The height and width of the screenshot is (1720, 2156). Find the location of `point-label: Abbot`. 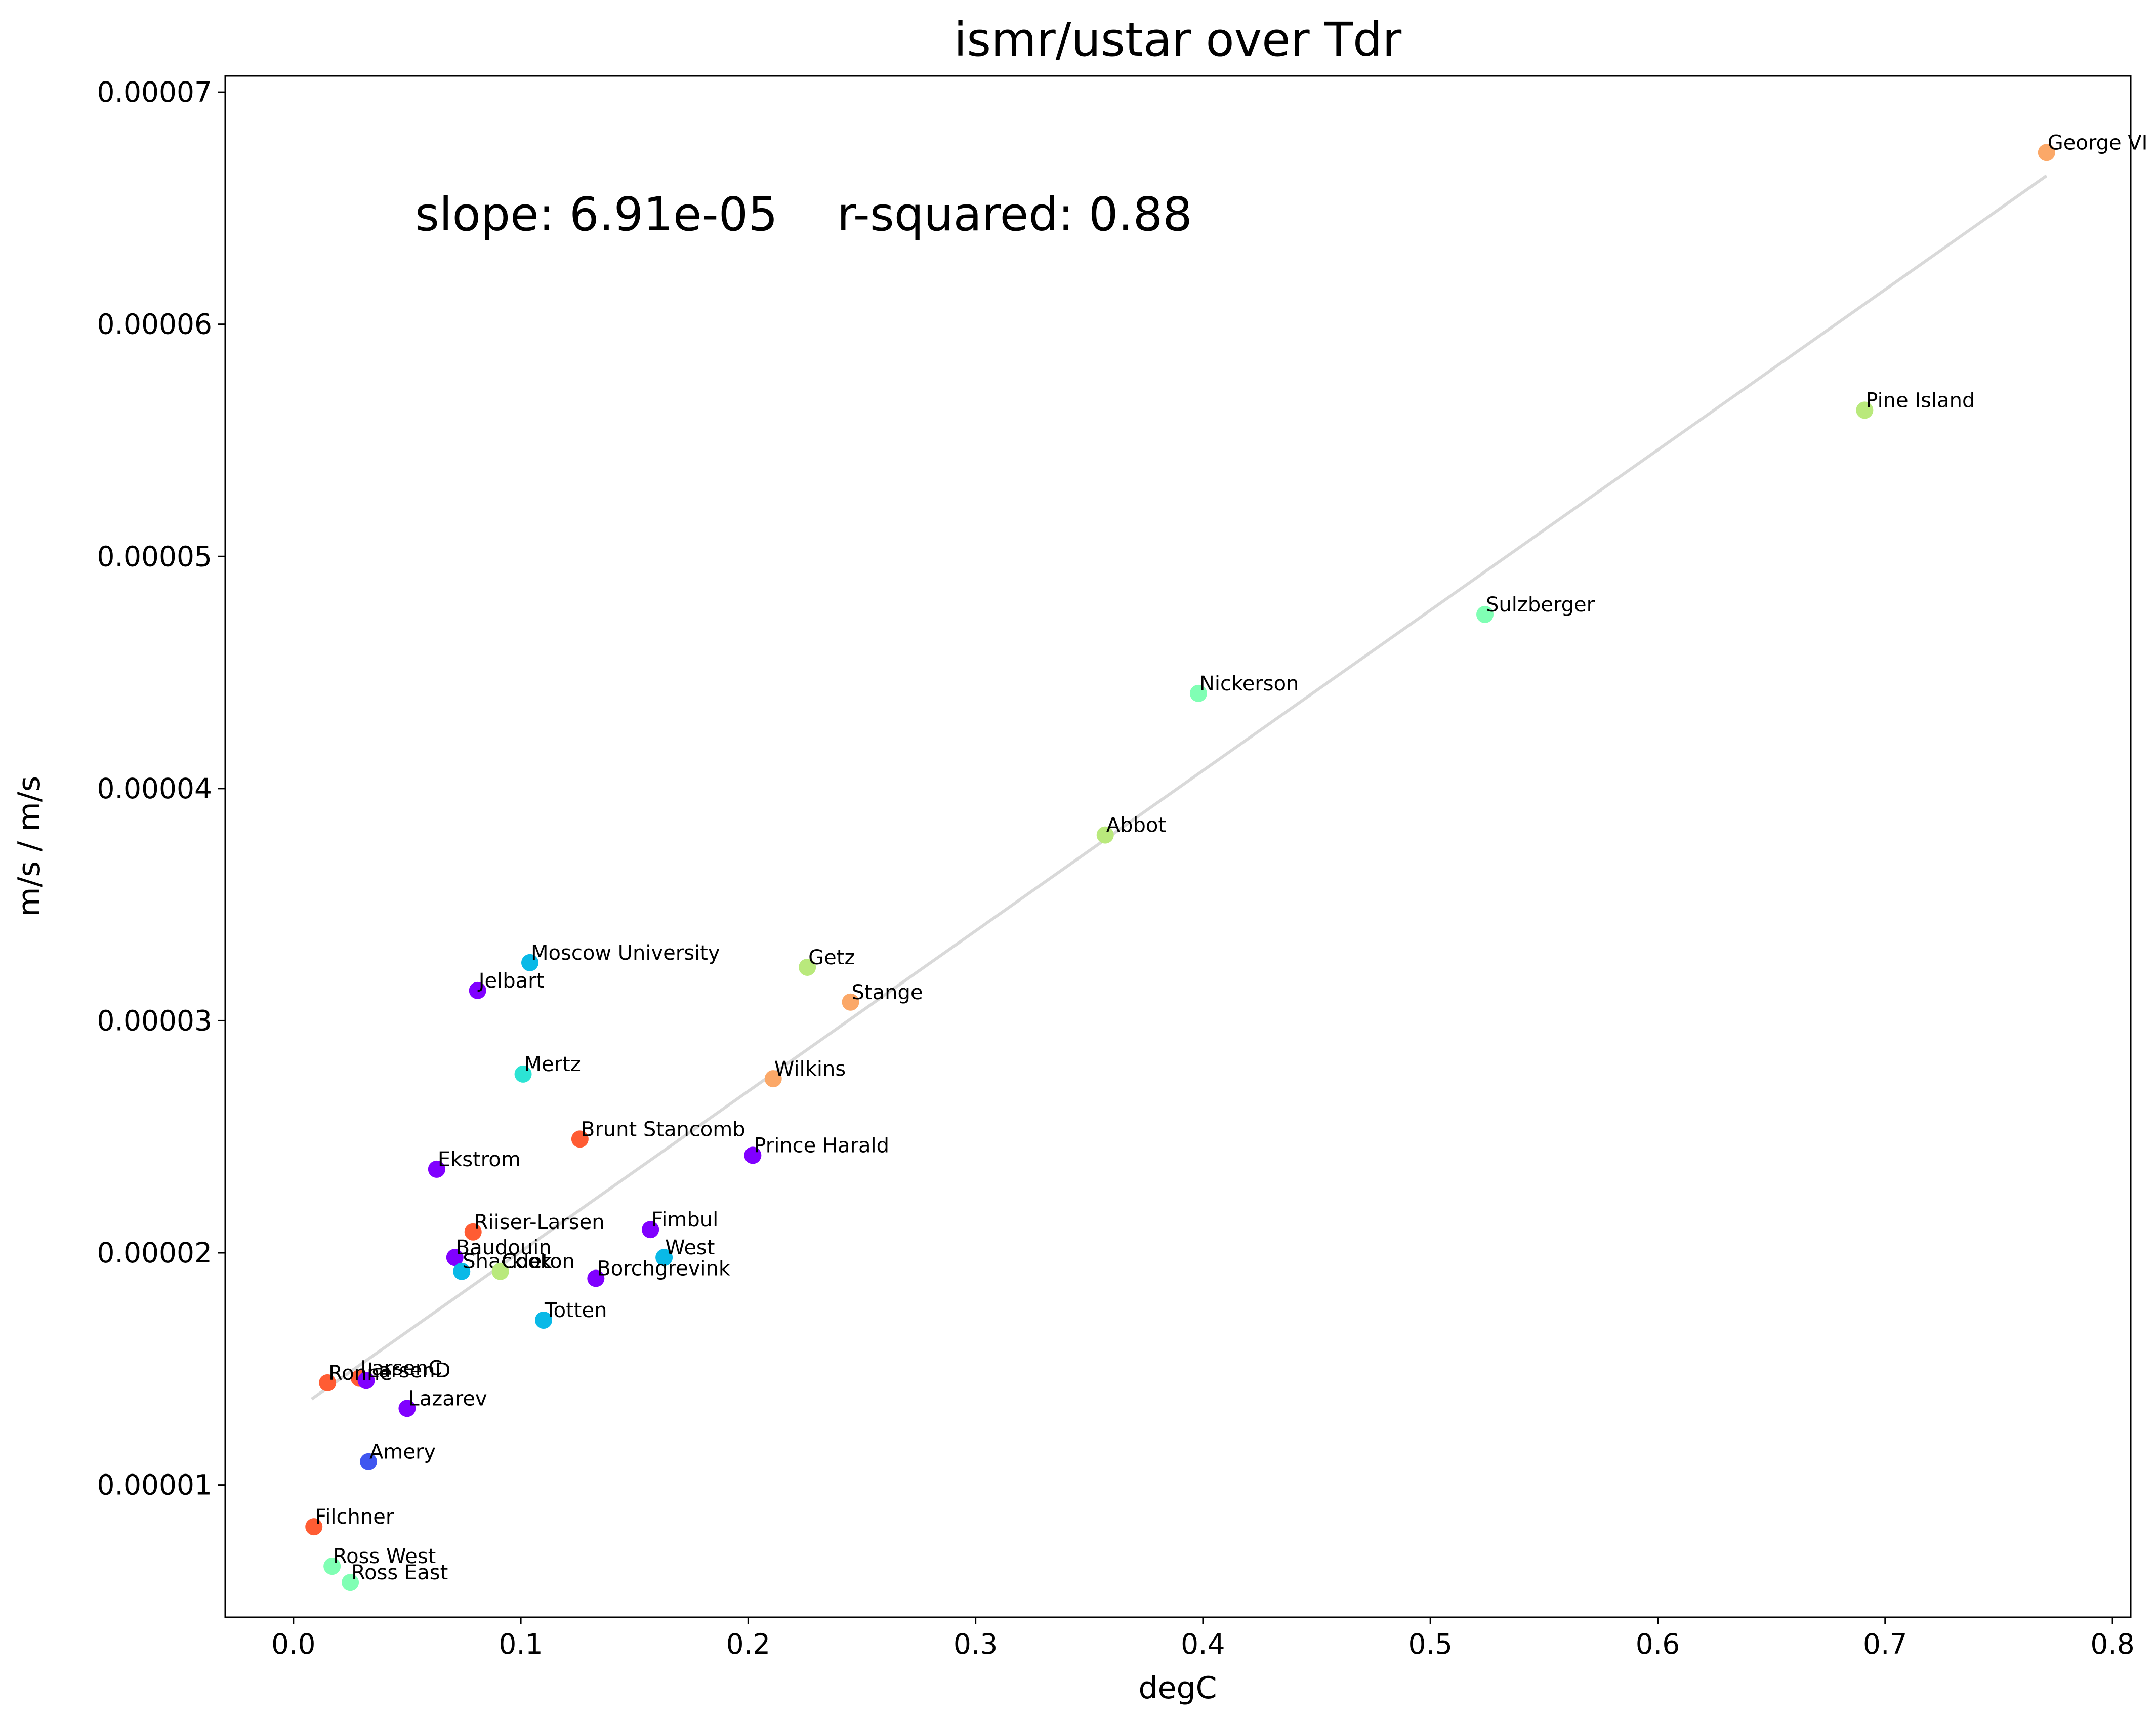

point-label: Abbot is located at coordinates (1136, 825).